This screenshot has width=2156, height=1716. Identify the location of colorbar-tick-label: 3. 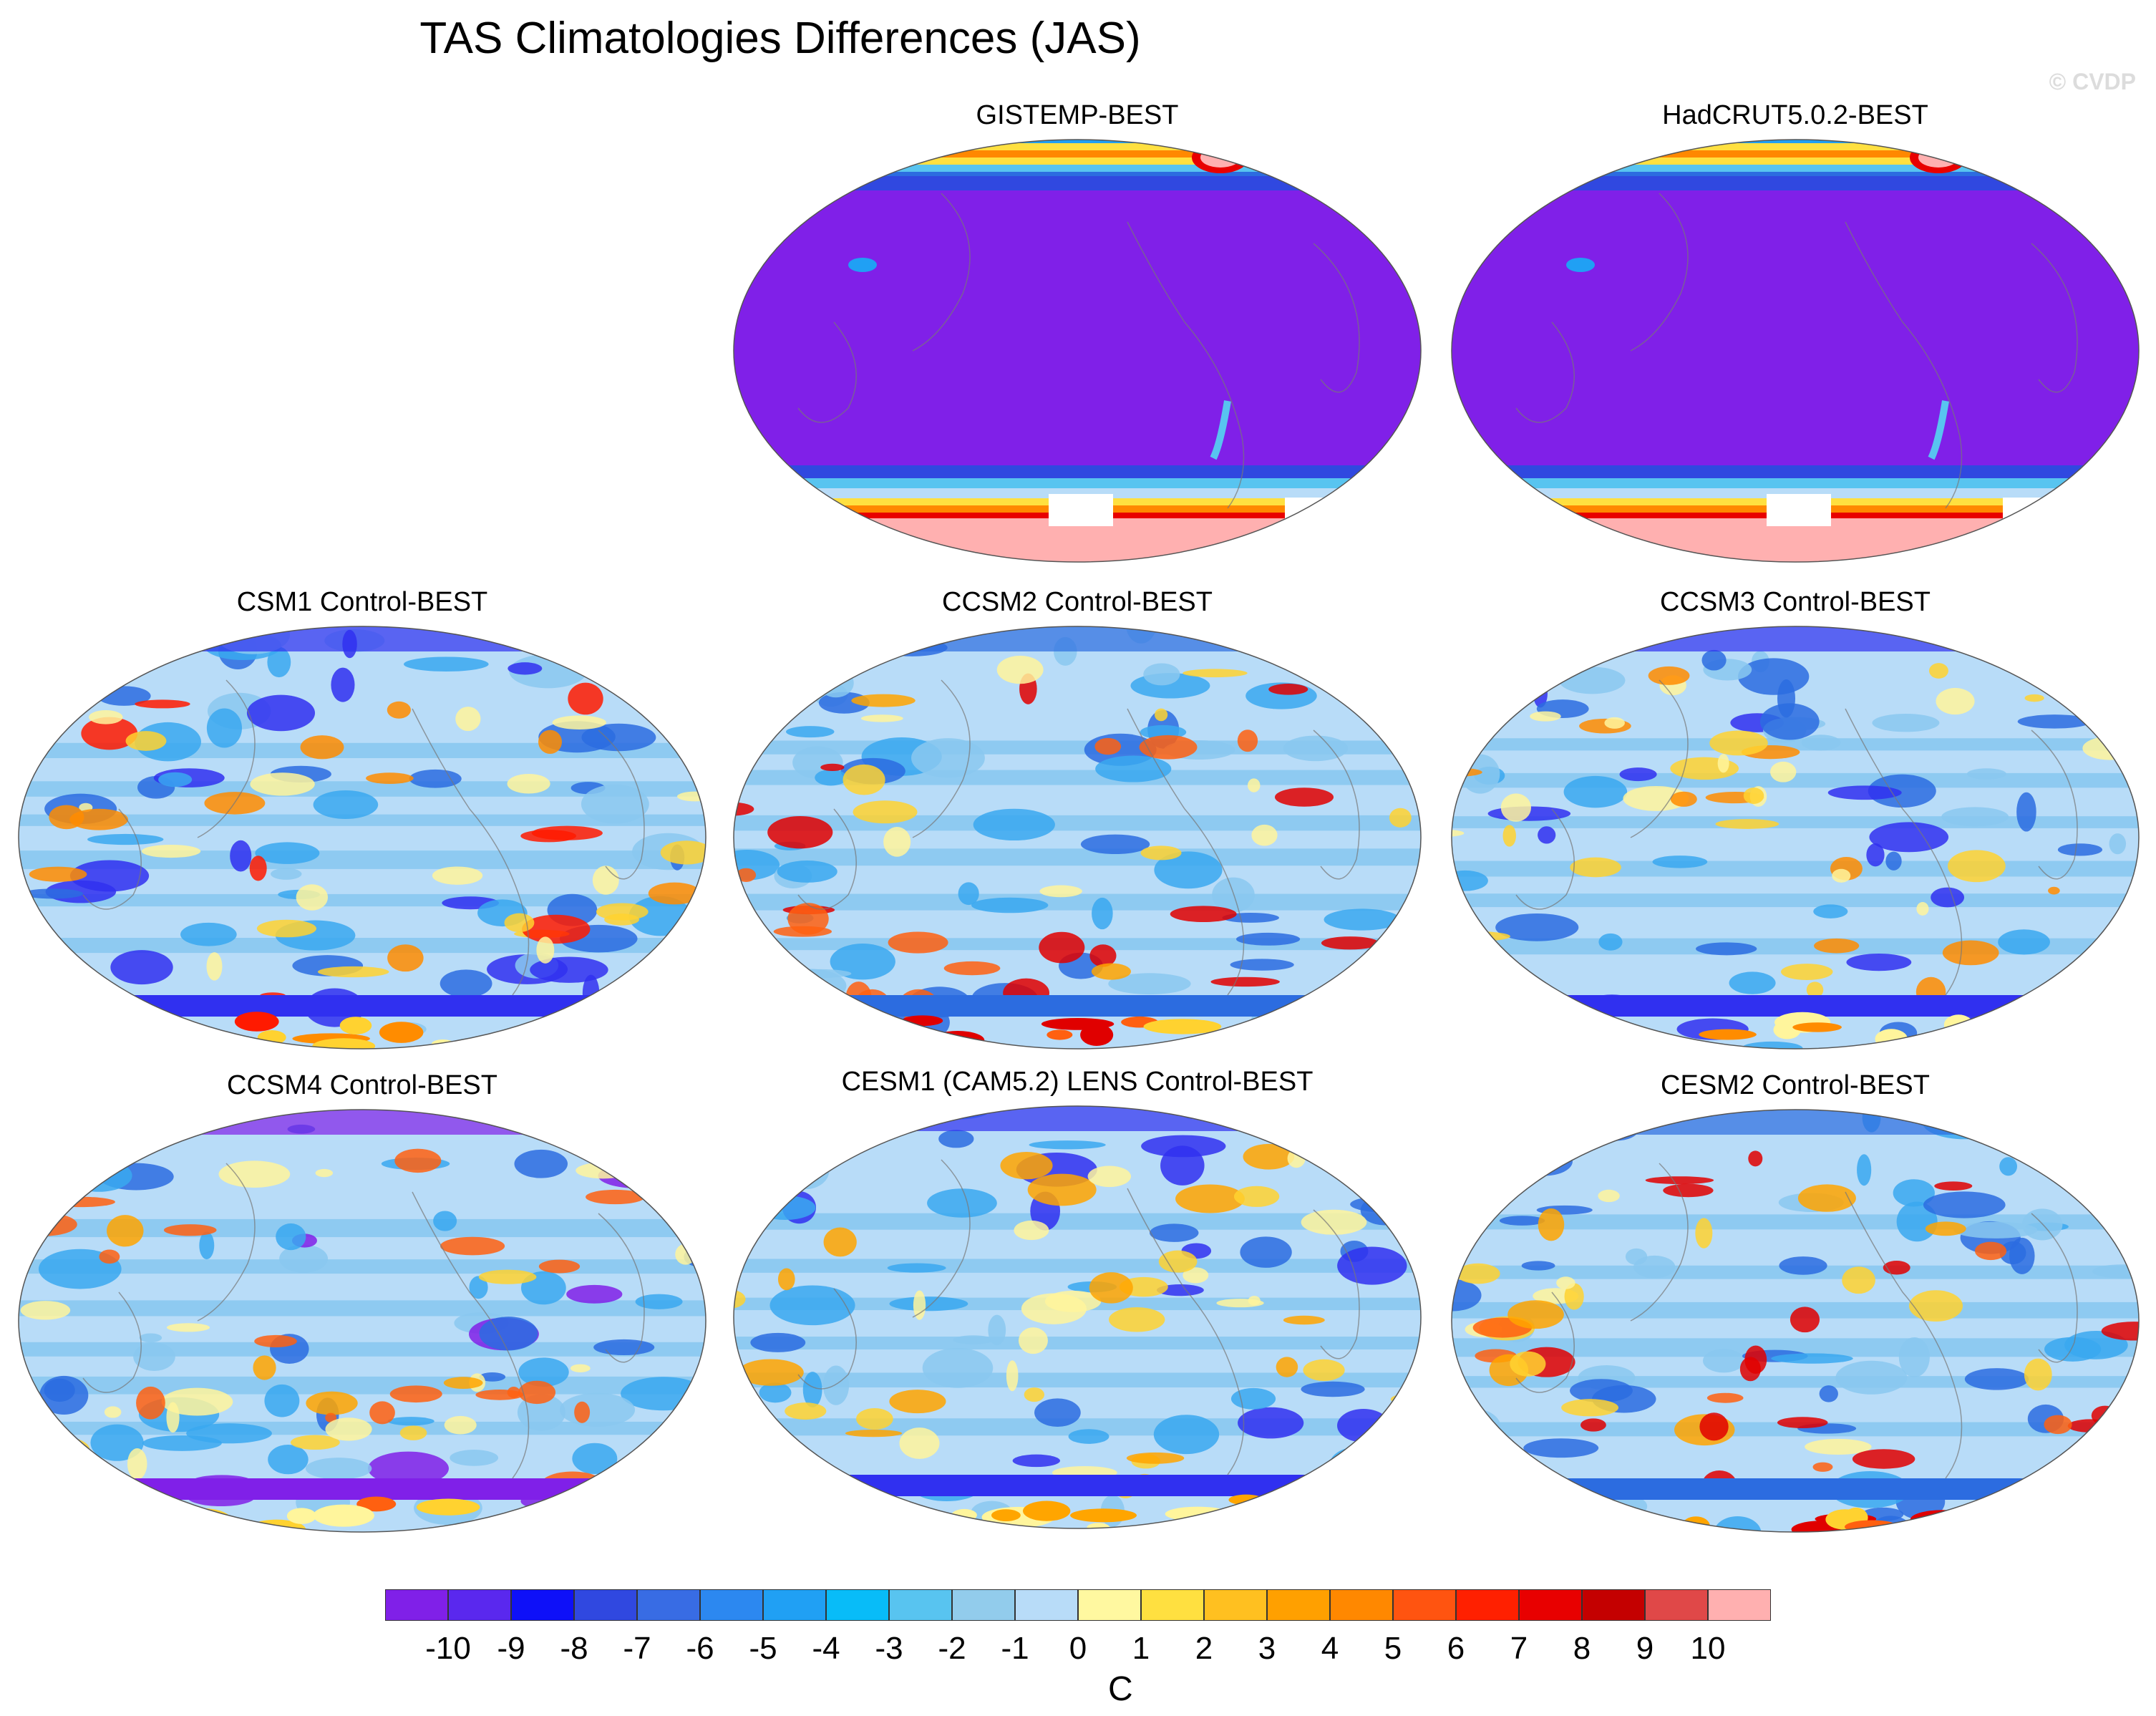
(1267, 1648).